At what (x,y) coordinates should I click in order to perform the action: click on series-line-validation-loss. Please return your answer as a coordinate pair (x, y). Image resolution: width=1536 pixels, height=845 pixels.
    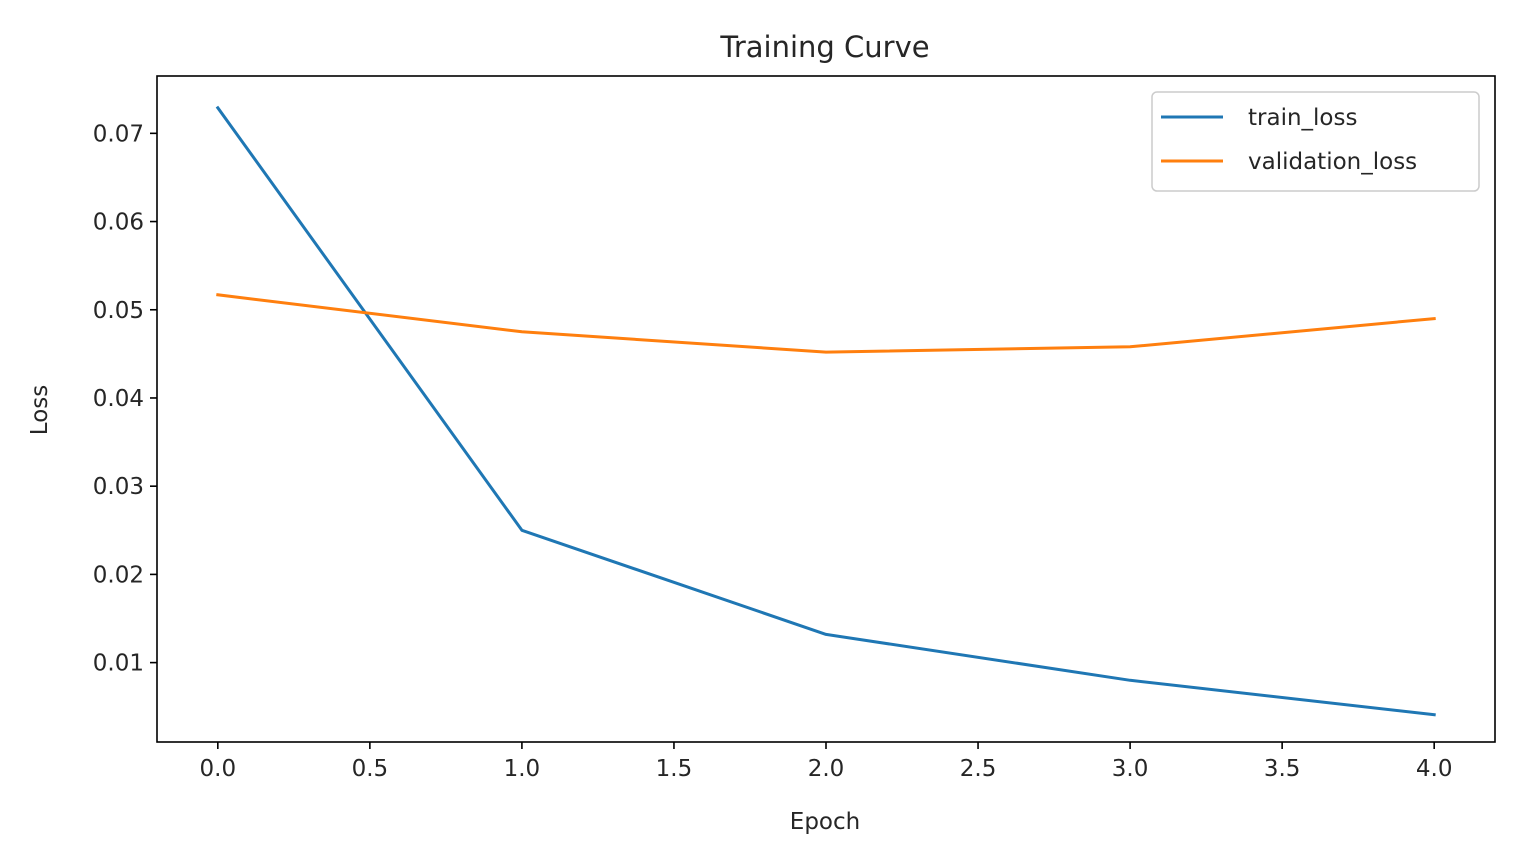
    Looking at the image, I should click on (826, 323).